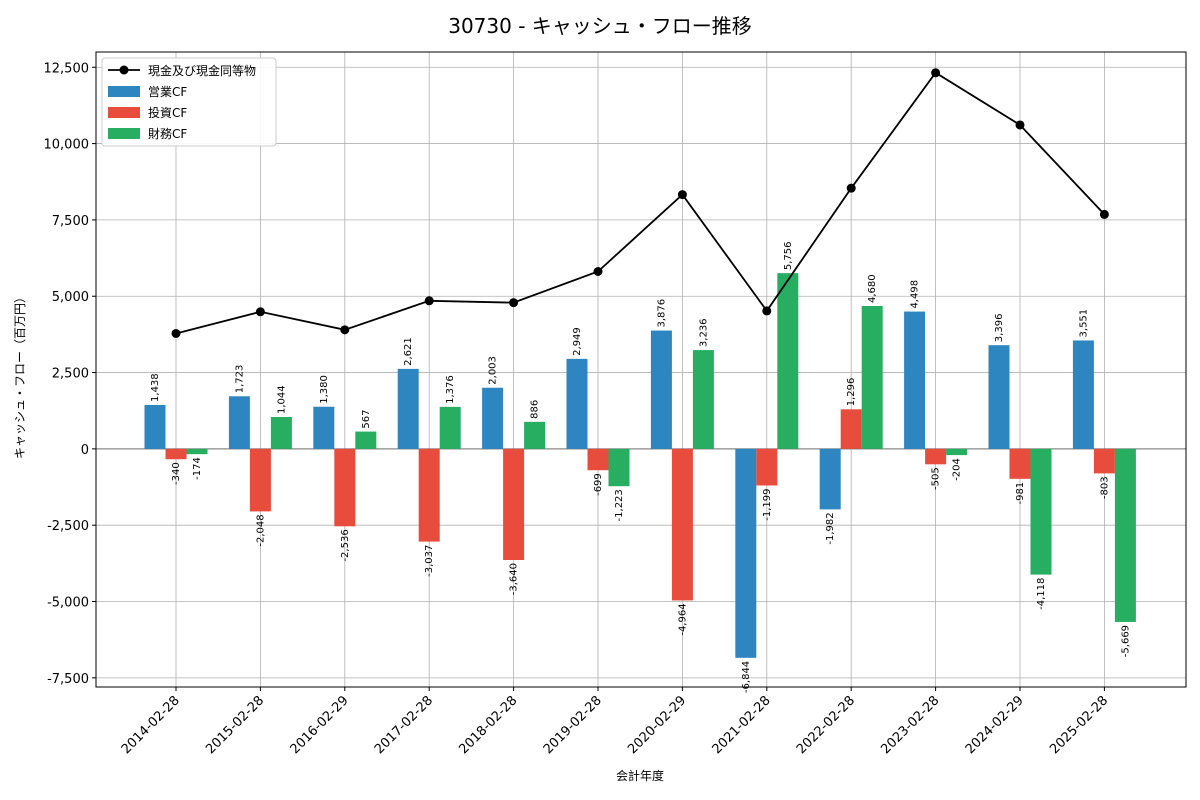  What do you see at coordinates (281, 399) in the screenshot?
I see `bar-value-label: 1,044` at bounding box center [281, 399].